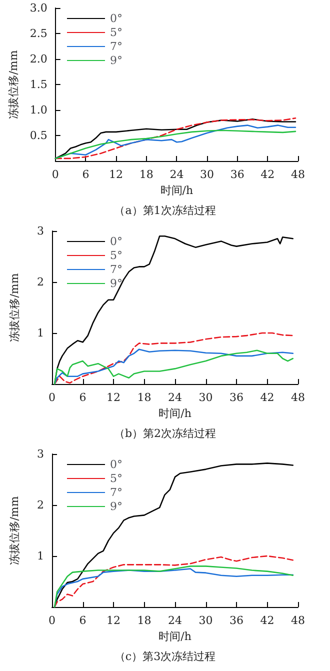 This screenshot has width=330, height=671. I want to click on text: （a）第1次冻结过程, so click(165, 210).